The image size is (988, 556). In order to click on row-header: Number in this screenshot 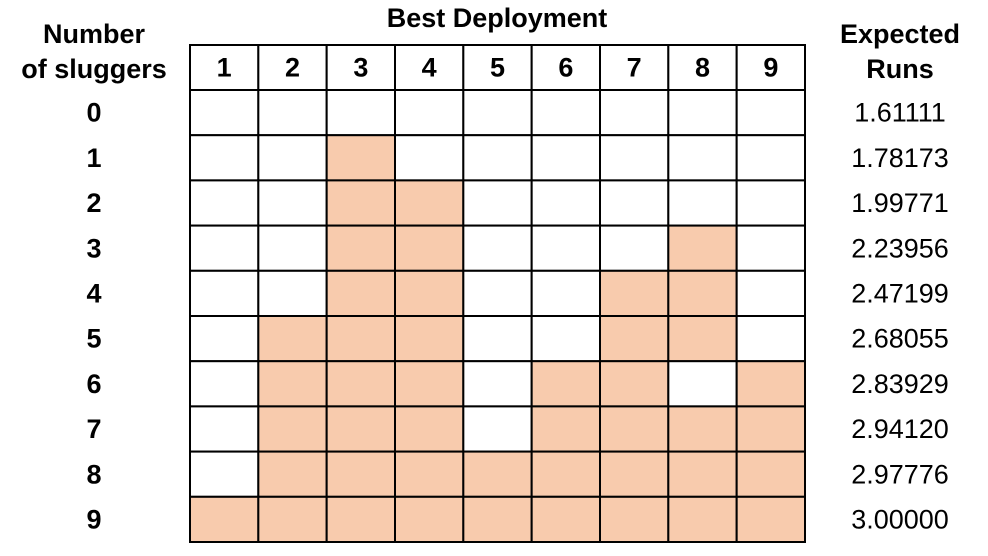, I will do `click(94, 34)`.